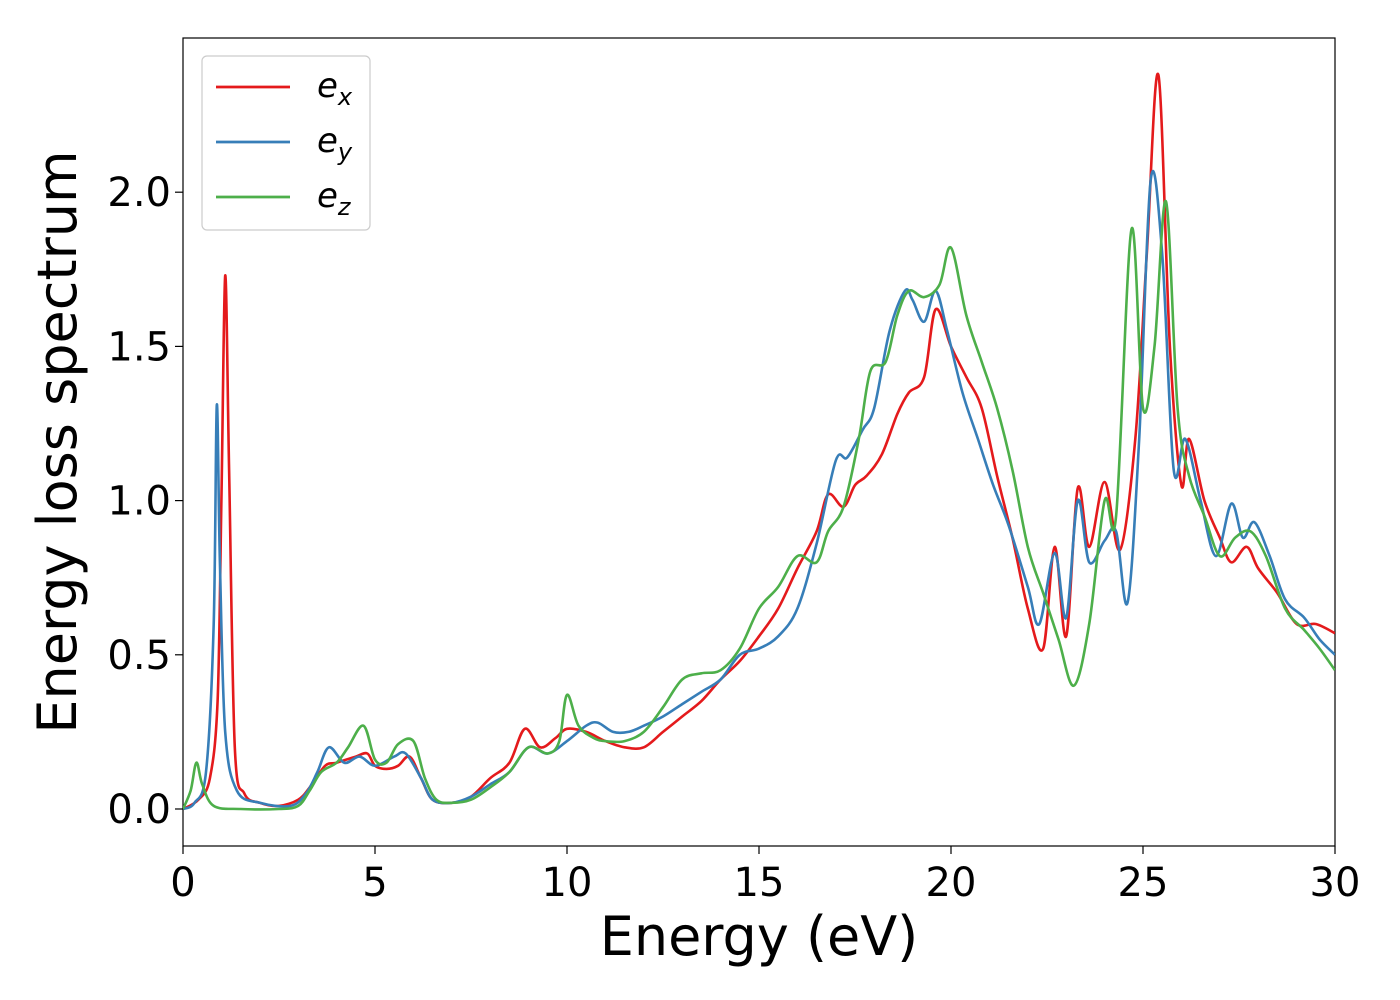 The width and height of the screenshot is (1400, 1000). What do you see at coordinates (335, 143) in the screenshot?
I see `legend-label-y: ey` at bounding box center [335, 143].